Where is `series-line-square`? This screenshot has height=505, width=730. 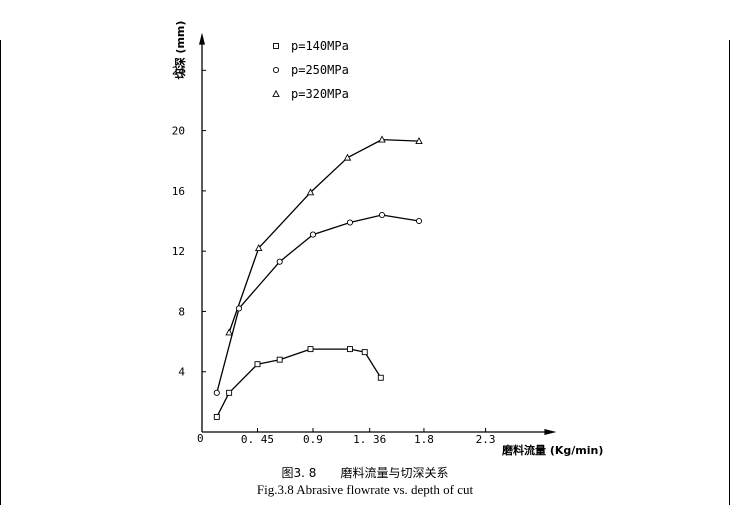
series-line-square is located at coordinates (299, 383).